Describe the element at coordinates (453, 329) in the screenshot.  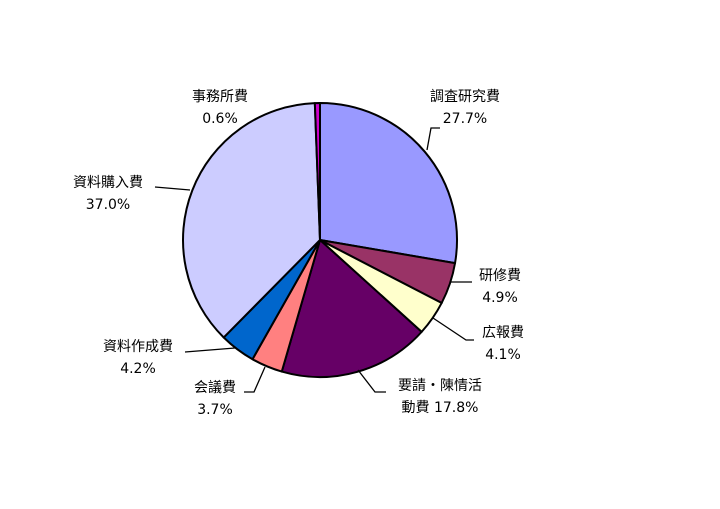
I see `leader-line-kouhou` at that location.